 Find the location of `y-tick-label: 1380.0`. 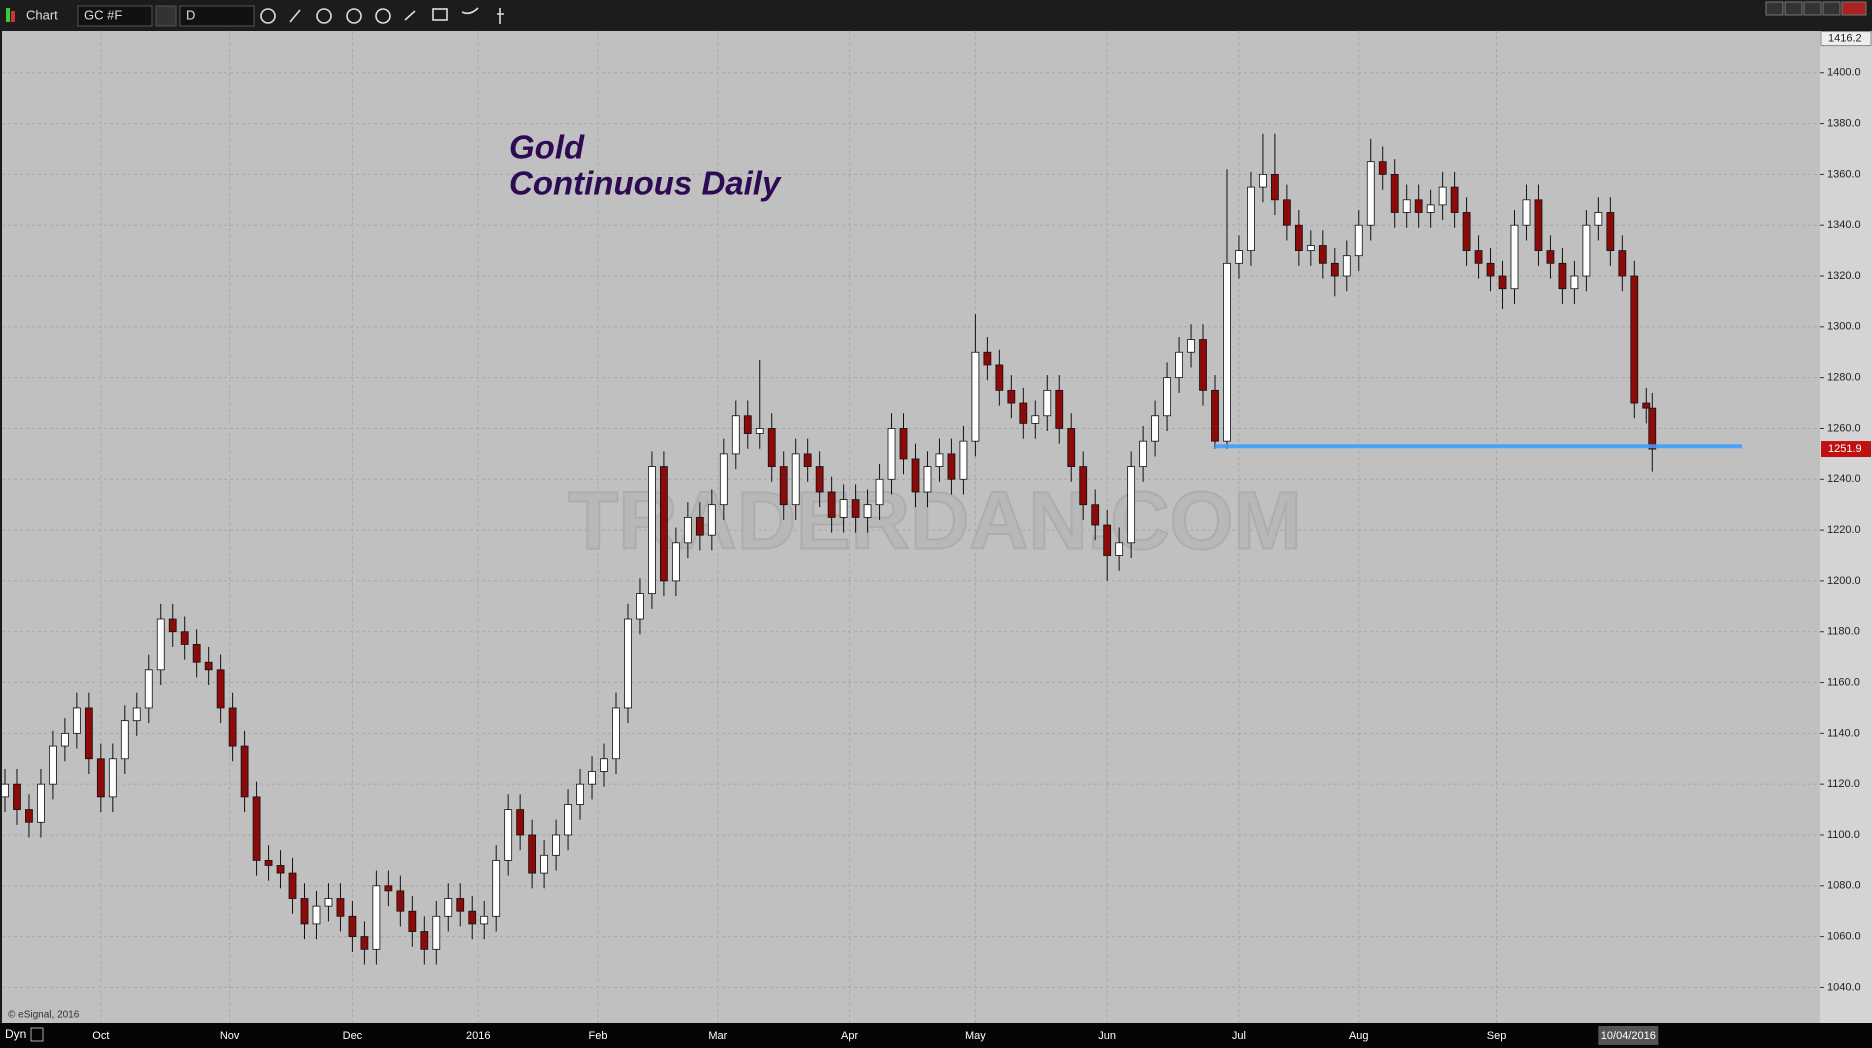

y-tick-label: 1380.0 is located at coordinates (1844, 123).